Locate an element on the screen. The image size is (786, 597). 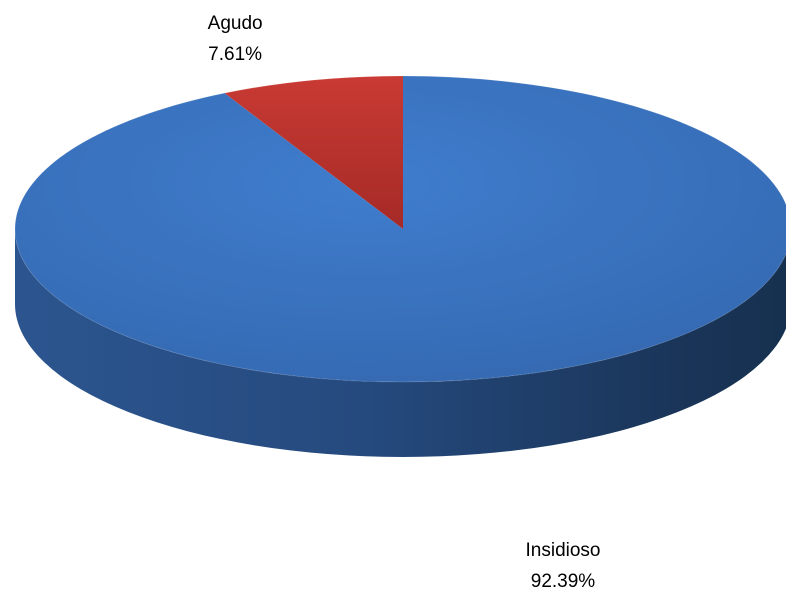
slice-label-agudo: Agudo is located at coordinates (235, 23).